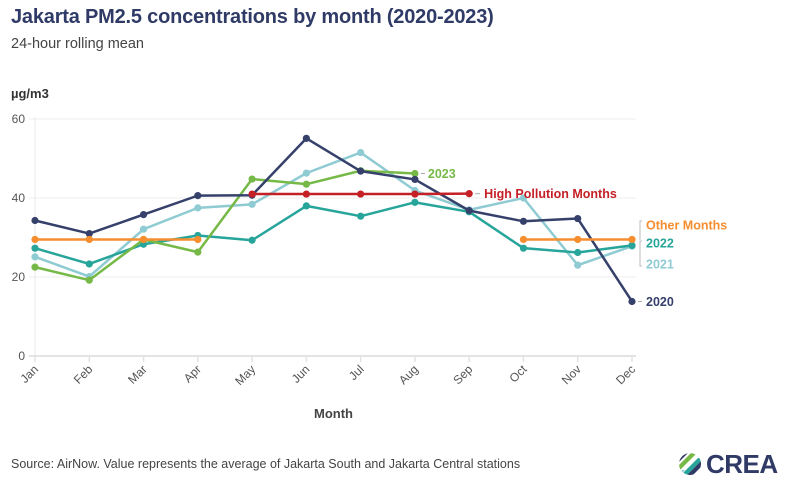 This screenshot has width=796, height=492. What do you see at coordinates (77, 44) in the screenshot?
I see `chart-subtitle: 24-hour rolling mean` at bounding box center [77, 44].